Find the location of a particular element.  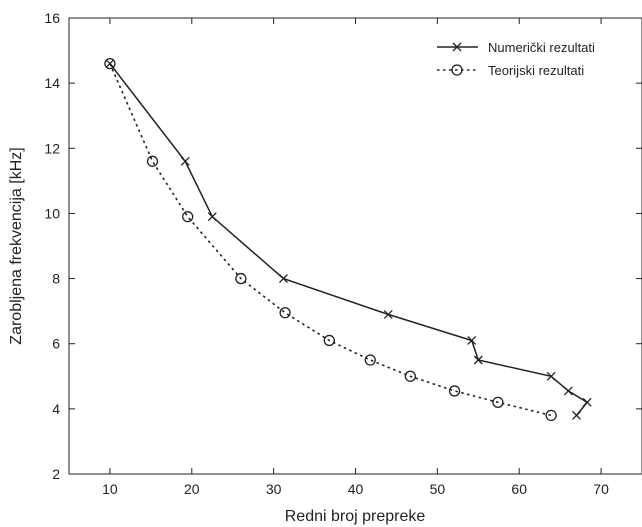

legend-item: Numerički rezultati is located at coordinates (516, 47).